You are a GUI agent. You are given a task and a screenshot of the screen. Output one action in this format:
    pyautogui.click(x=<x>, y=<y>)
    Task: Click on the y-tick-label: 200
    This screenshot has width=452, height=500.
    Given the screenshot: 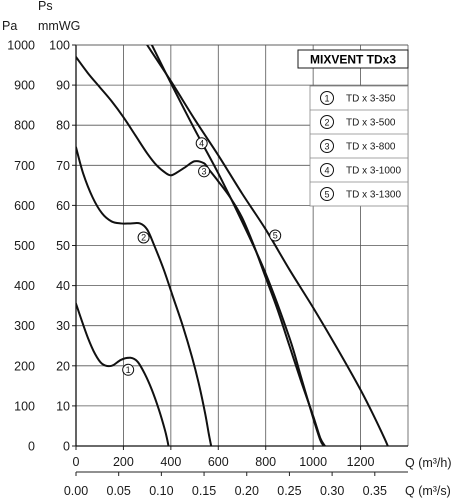 What is the action you would take?
    pyautogui.click(x=24, y=366)
    